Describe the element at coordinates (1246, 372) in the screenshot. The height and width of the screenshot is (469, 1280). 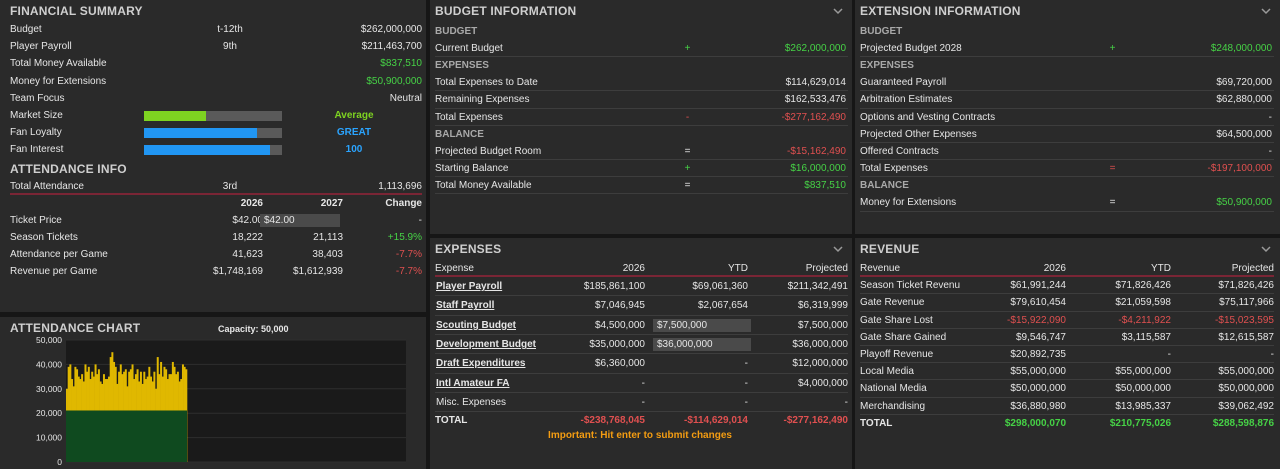
I see `revenue-projected: $55,000,000` at that location.